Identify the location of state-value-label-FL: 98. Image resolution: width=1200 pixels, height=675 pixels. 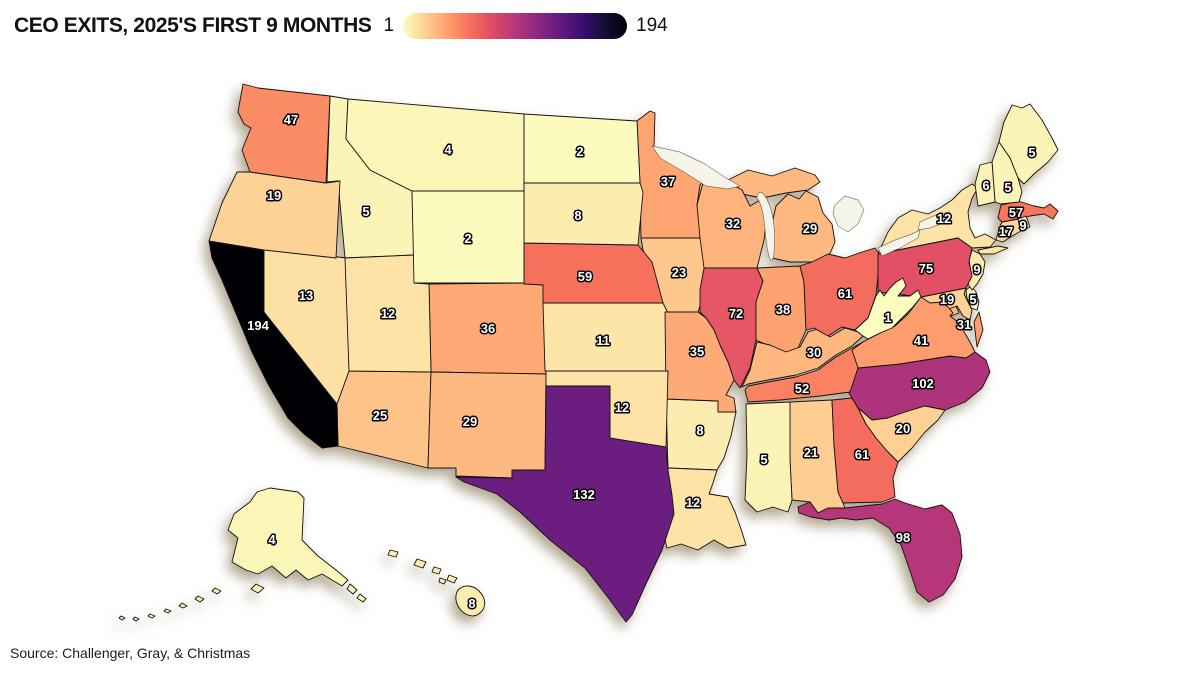
(903, 537).